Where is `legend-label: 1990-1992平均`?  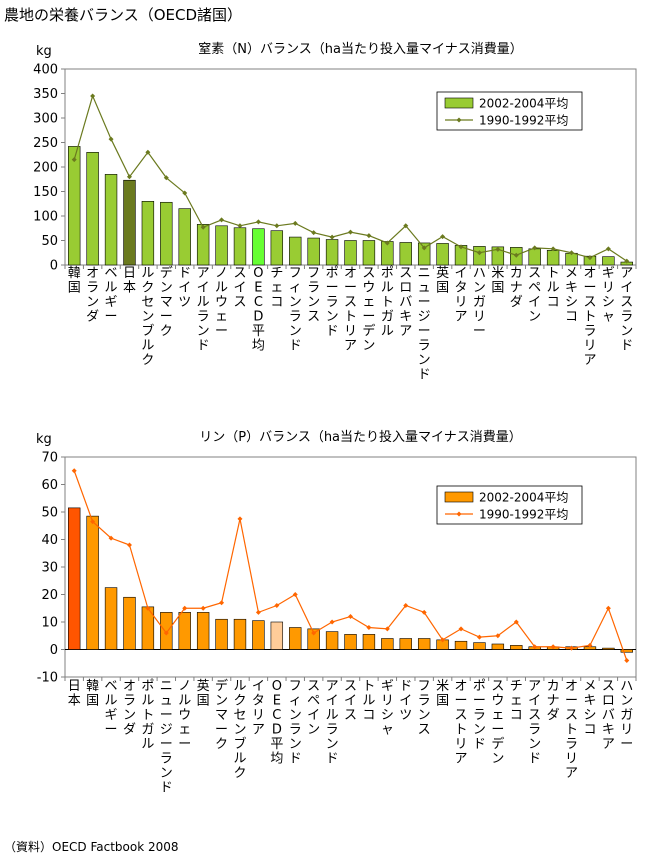 legend-label: 1990-1992平均 is located at coordinates (523, 121).